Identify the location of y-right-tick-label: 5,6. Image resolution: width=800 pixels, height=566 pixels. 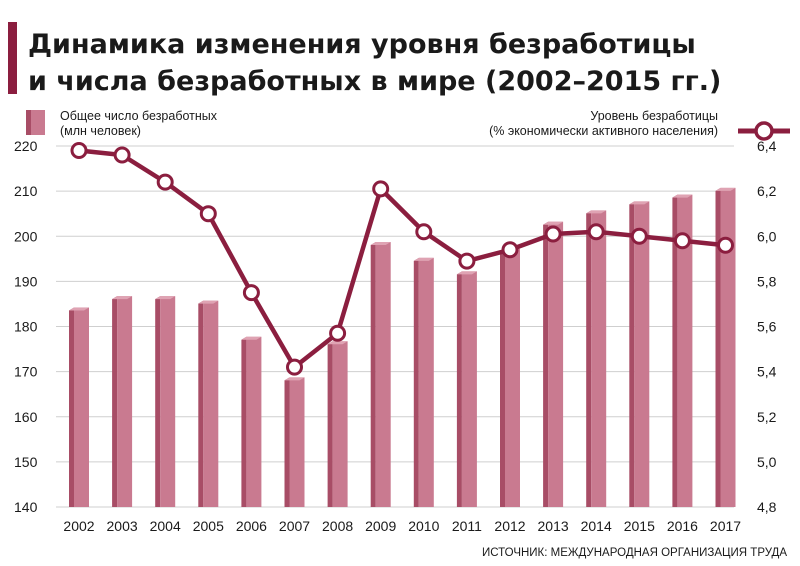
(767, 327).